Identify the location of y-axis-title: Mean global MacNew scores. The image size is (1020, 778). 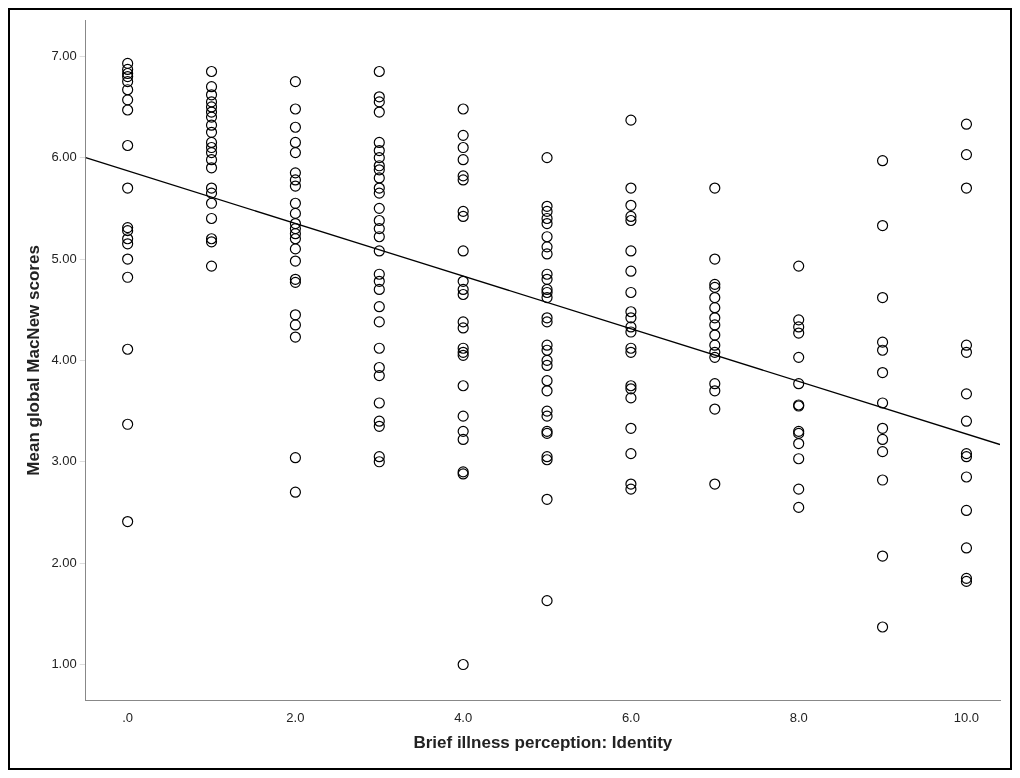
(33, 360).